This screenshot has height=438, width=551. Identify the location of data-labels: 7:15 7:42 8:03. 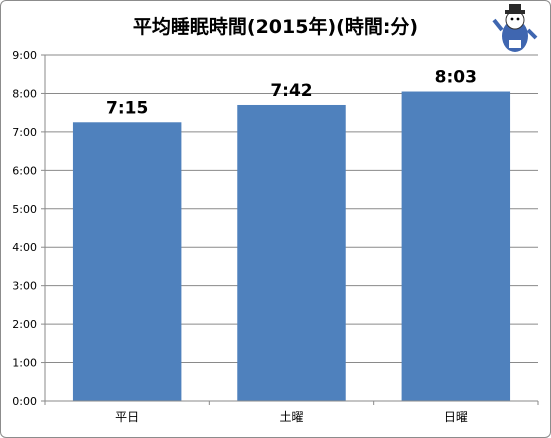
(291, 93).